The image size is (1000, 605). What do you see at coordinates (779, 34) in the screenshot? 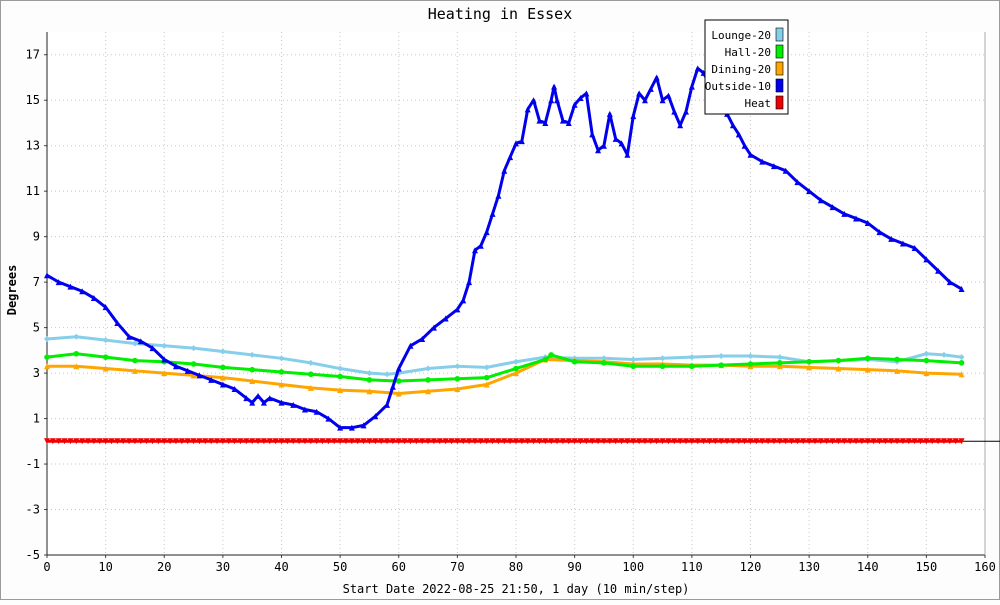
I see `legend-swatch` at bounding box center [779, 34].